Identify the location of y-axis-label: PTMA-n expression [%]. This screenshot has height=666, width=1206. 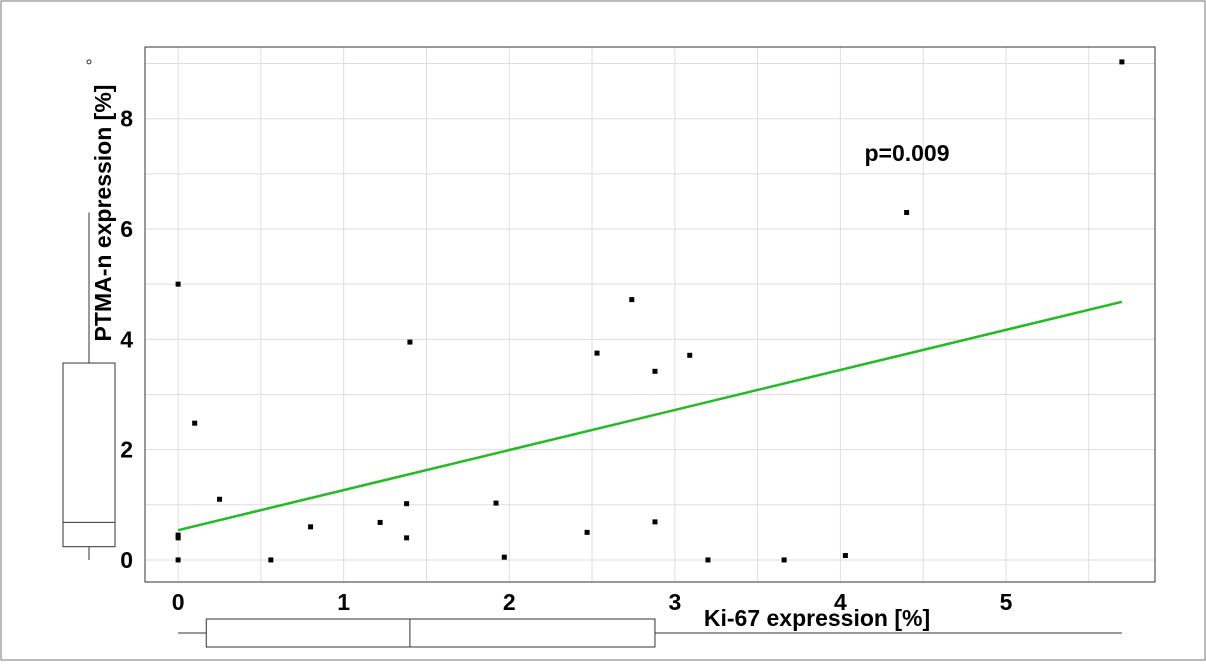
(103, 213).